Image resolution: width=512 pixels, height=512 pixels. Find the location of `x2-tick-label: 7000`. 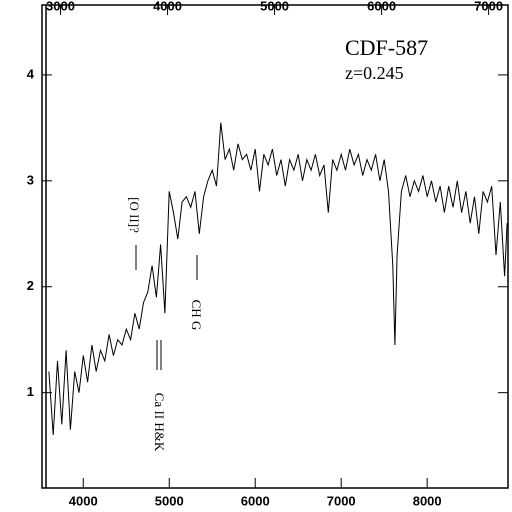

x2-tick-label: 7000 is located at coordinates (488, 6).